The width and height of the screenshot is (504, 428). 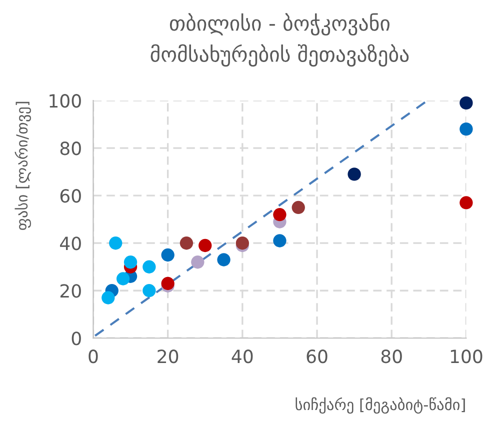 I want to click on x-tick-label: 80, so click(x=391, y=357).